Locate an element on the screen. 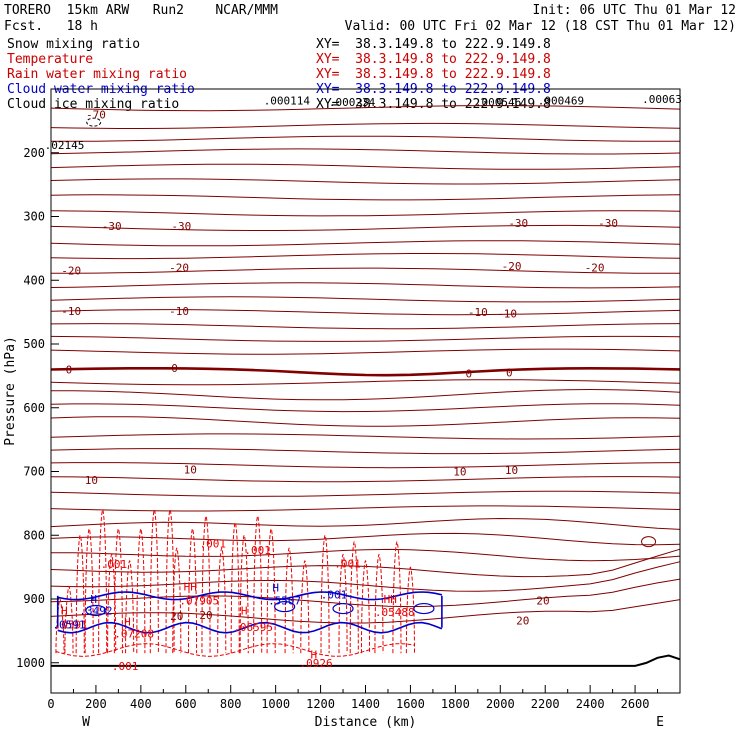  legend-cloud-ice-xy: XY= 38.3.149.8 to 222.9.149.8 is located at coordinates (433, 104).